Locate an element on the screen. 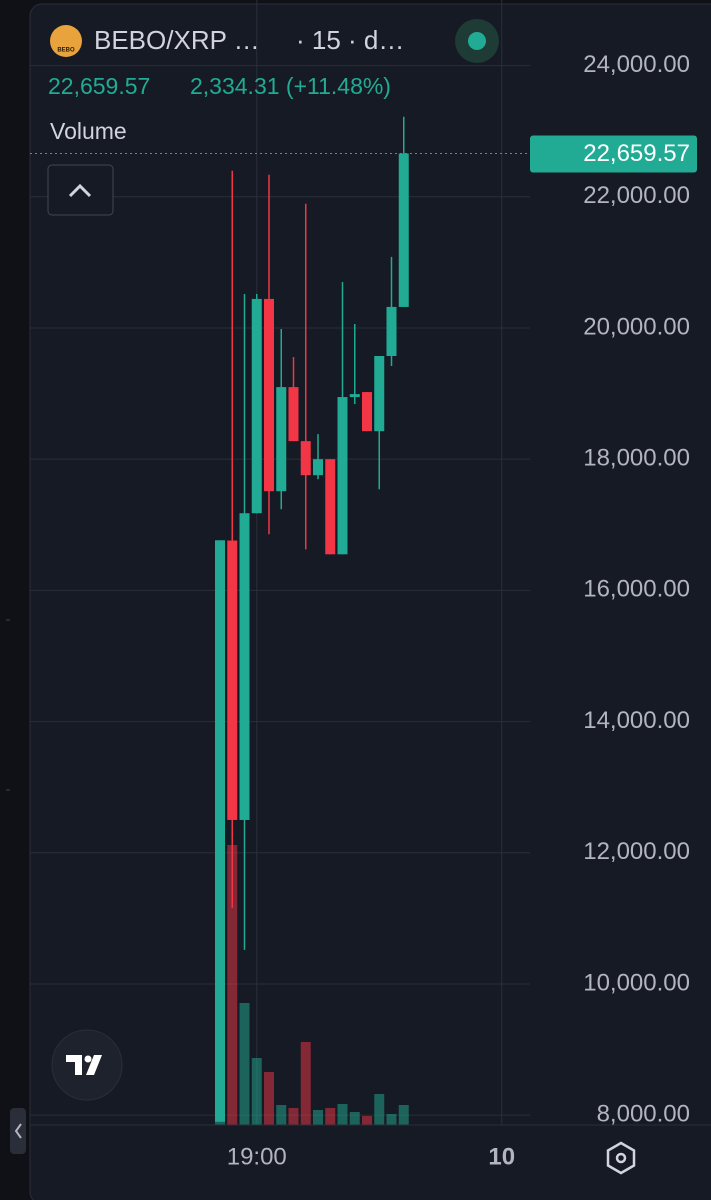  settings-button is located at coordinates (621, 1158).